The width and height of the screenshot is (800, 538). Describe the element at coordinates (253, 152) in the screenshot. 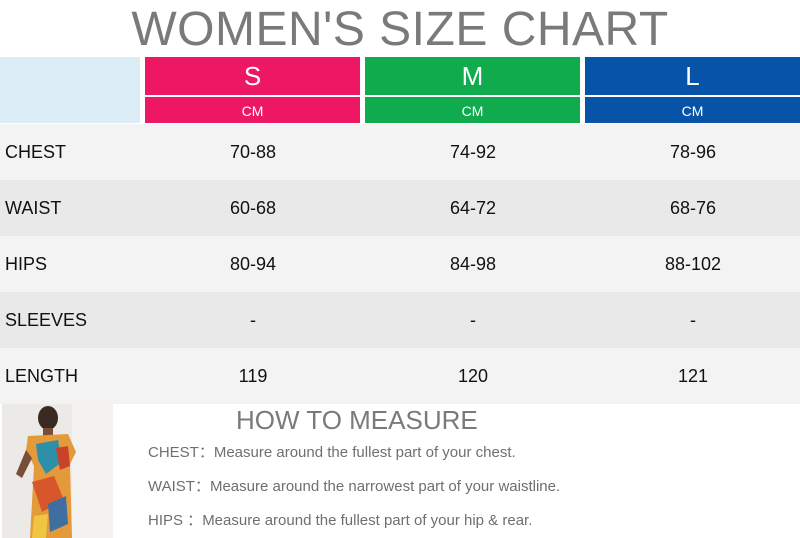

I see `table-cell: 70-88` at that location.